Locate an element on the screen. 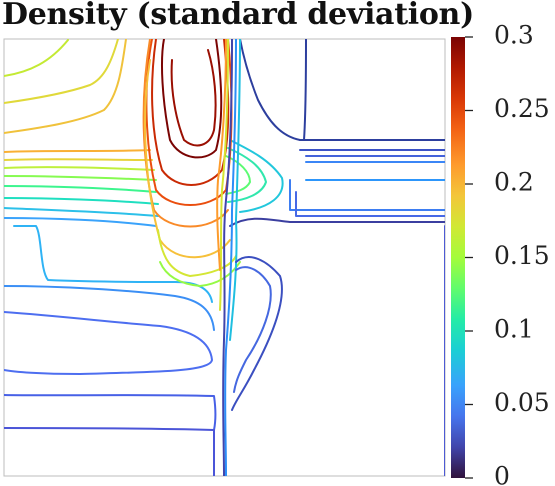  colorbar is located at coordinates (458, 257).